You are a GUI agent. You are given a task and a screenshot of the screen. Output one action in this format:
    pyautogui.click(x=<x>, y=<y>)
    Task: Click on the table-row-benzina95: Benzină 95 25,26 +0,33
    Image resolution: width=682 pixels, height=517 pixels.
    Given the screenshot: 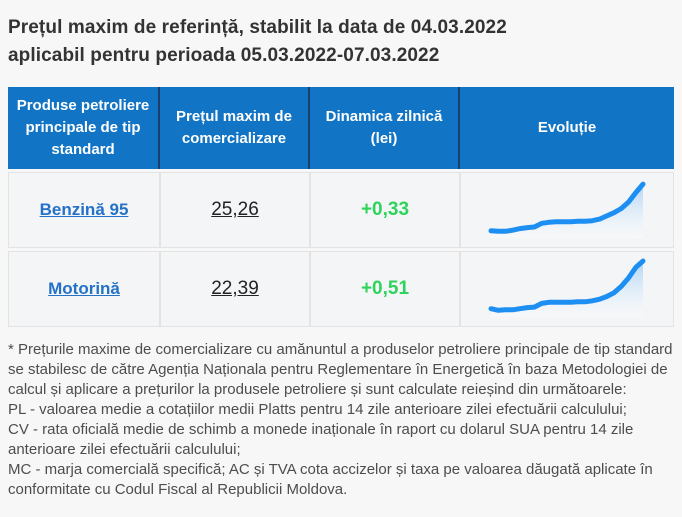 What is the action you would take?
    pyautogui.click(x=341, y=210)
    